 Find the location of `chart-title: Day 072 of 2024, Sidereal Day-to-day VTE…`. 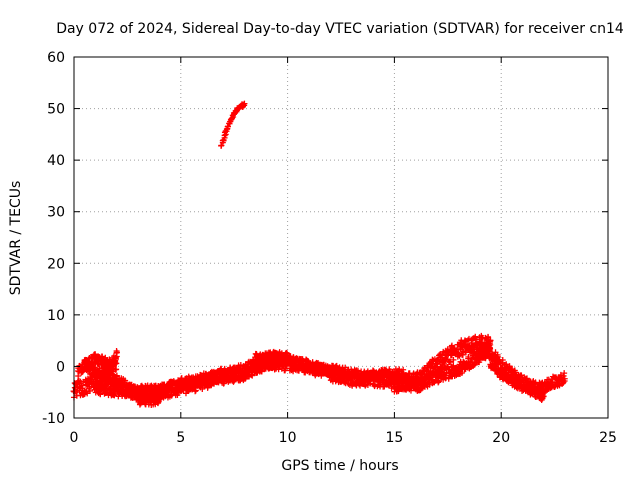

chart-title: Day 072 of 2024, Sidereal Day-to-day VTE… is located at coordinates (340, 29).